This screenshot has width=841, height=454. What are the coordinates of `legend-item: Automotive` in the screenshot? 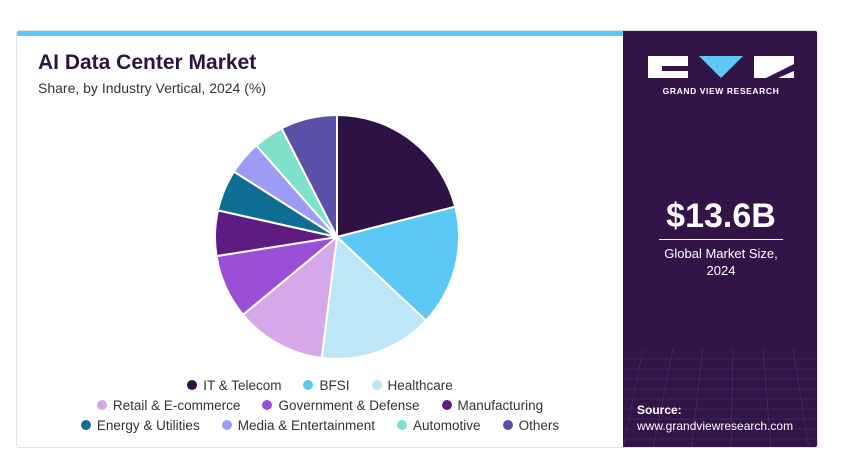 It's located at (439, 425).